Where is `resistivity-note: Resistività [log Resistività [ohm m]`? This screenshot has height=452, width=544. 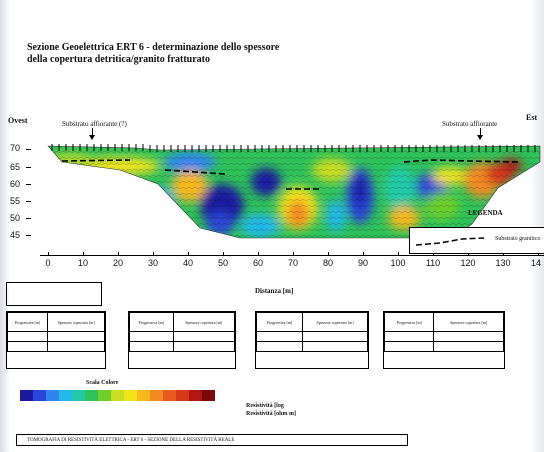 resistivity-note: Resistività [log Resistività [ohm m] is located at coordinates (271, 410).